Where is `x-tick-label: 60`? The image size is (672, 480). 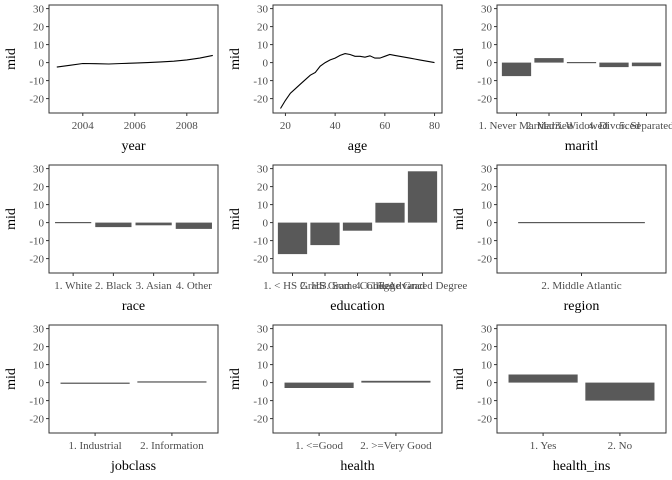
x-tick-label: 60 is located at coordinates (385, 126).